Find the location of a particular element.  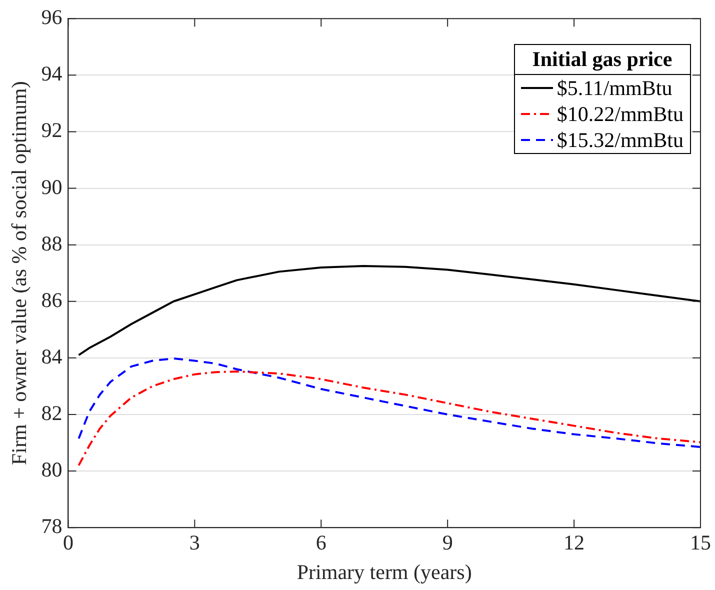

legend-label: $10.22/mmBtu is located at coordinates (620, 113).